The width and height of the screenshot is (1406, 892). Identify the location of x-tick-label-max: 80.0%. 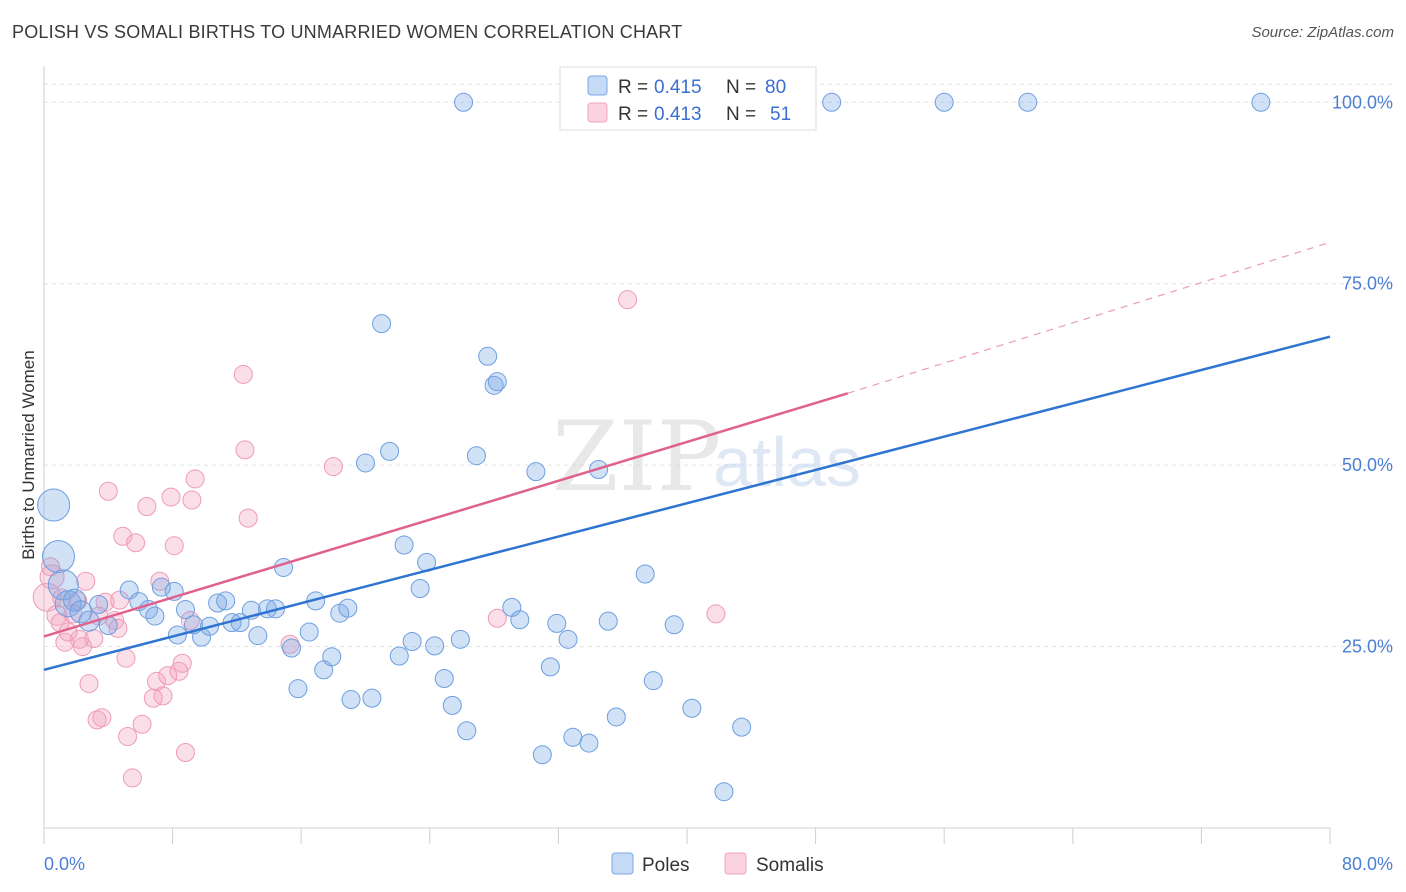
(1367, 864).